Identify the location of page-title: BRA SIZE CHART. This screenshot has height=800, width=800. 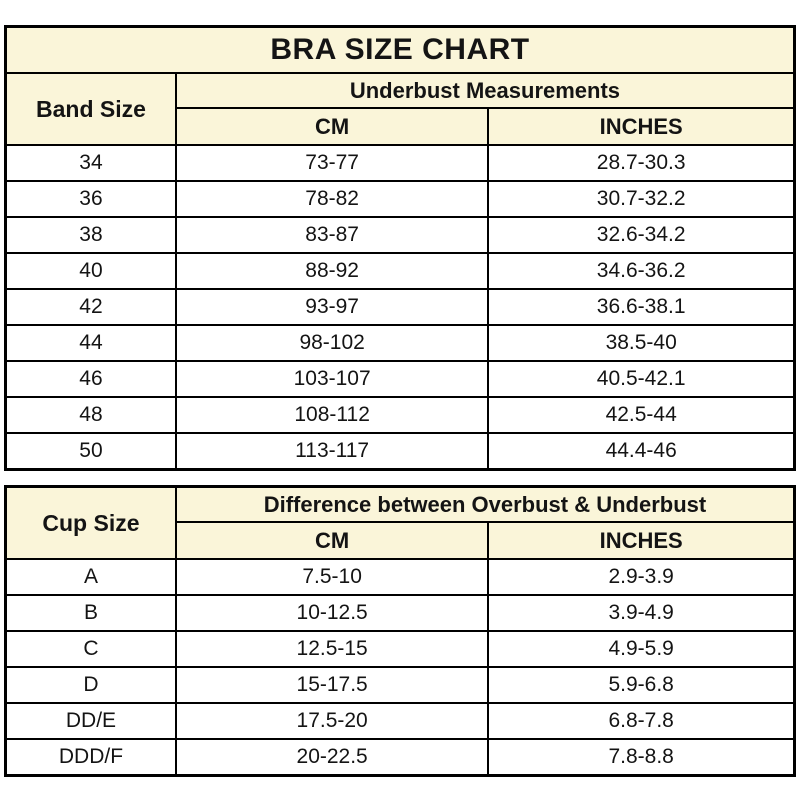
(400, 49).